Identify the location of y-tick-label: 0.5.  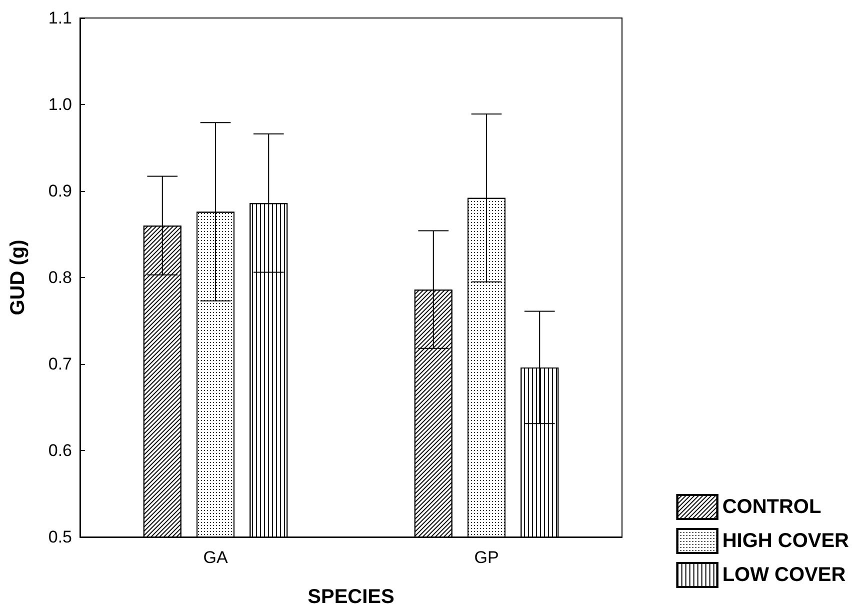
(60, 537).